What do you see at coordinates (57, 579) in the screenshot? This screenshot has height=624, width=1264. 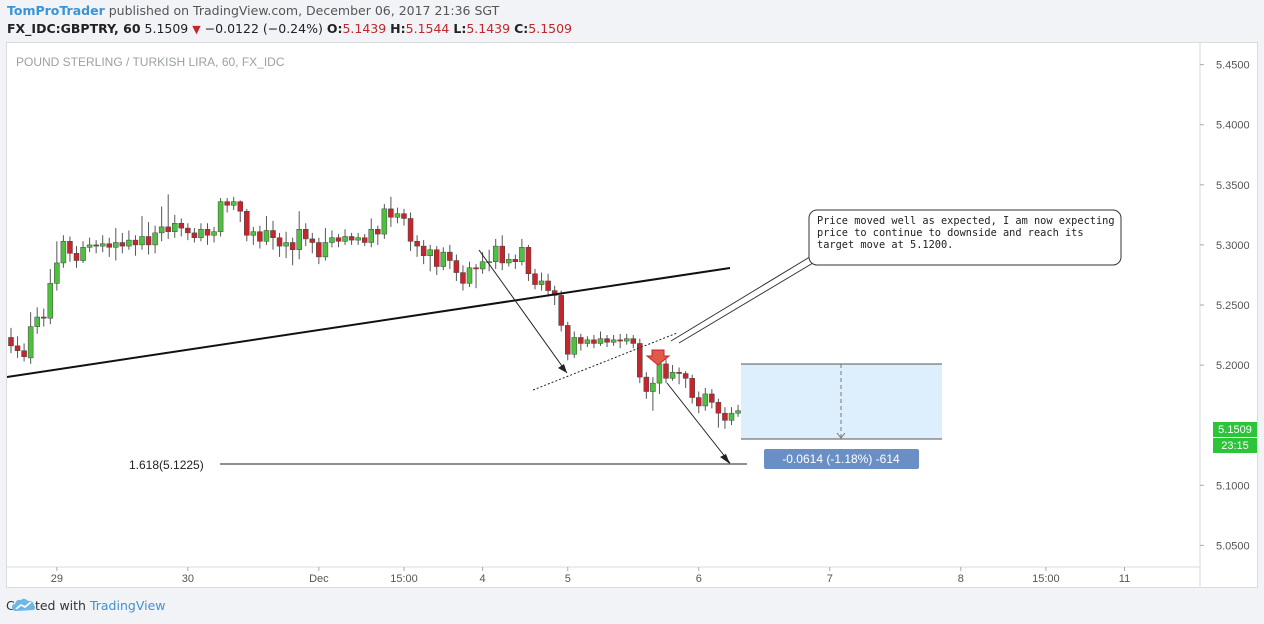 I see `x-tick-label: 29` at bounding box center [57, 579].